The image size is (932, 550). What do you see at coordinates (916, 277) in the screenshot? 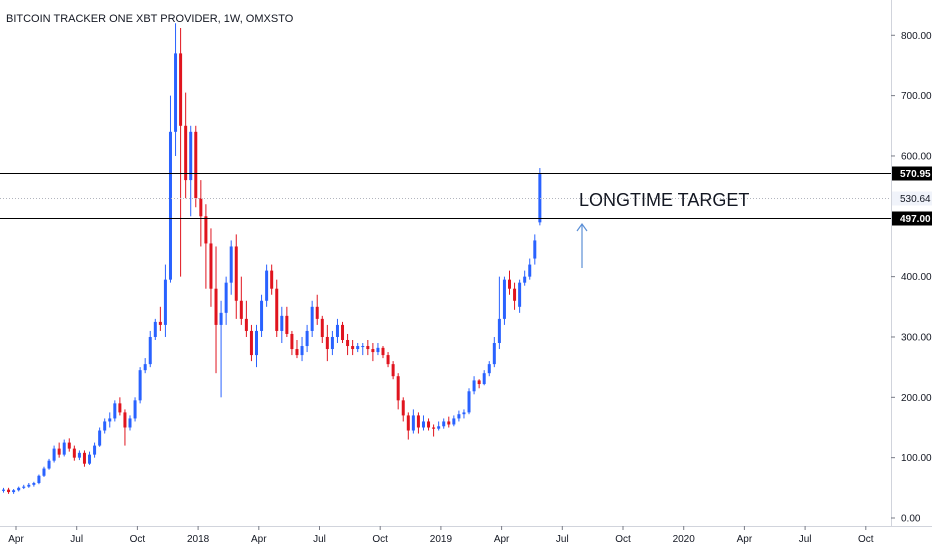
I see `price-tick-label: 400.00` at bounding box center [916, 277].